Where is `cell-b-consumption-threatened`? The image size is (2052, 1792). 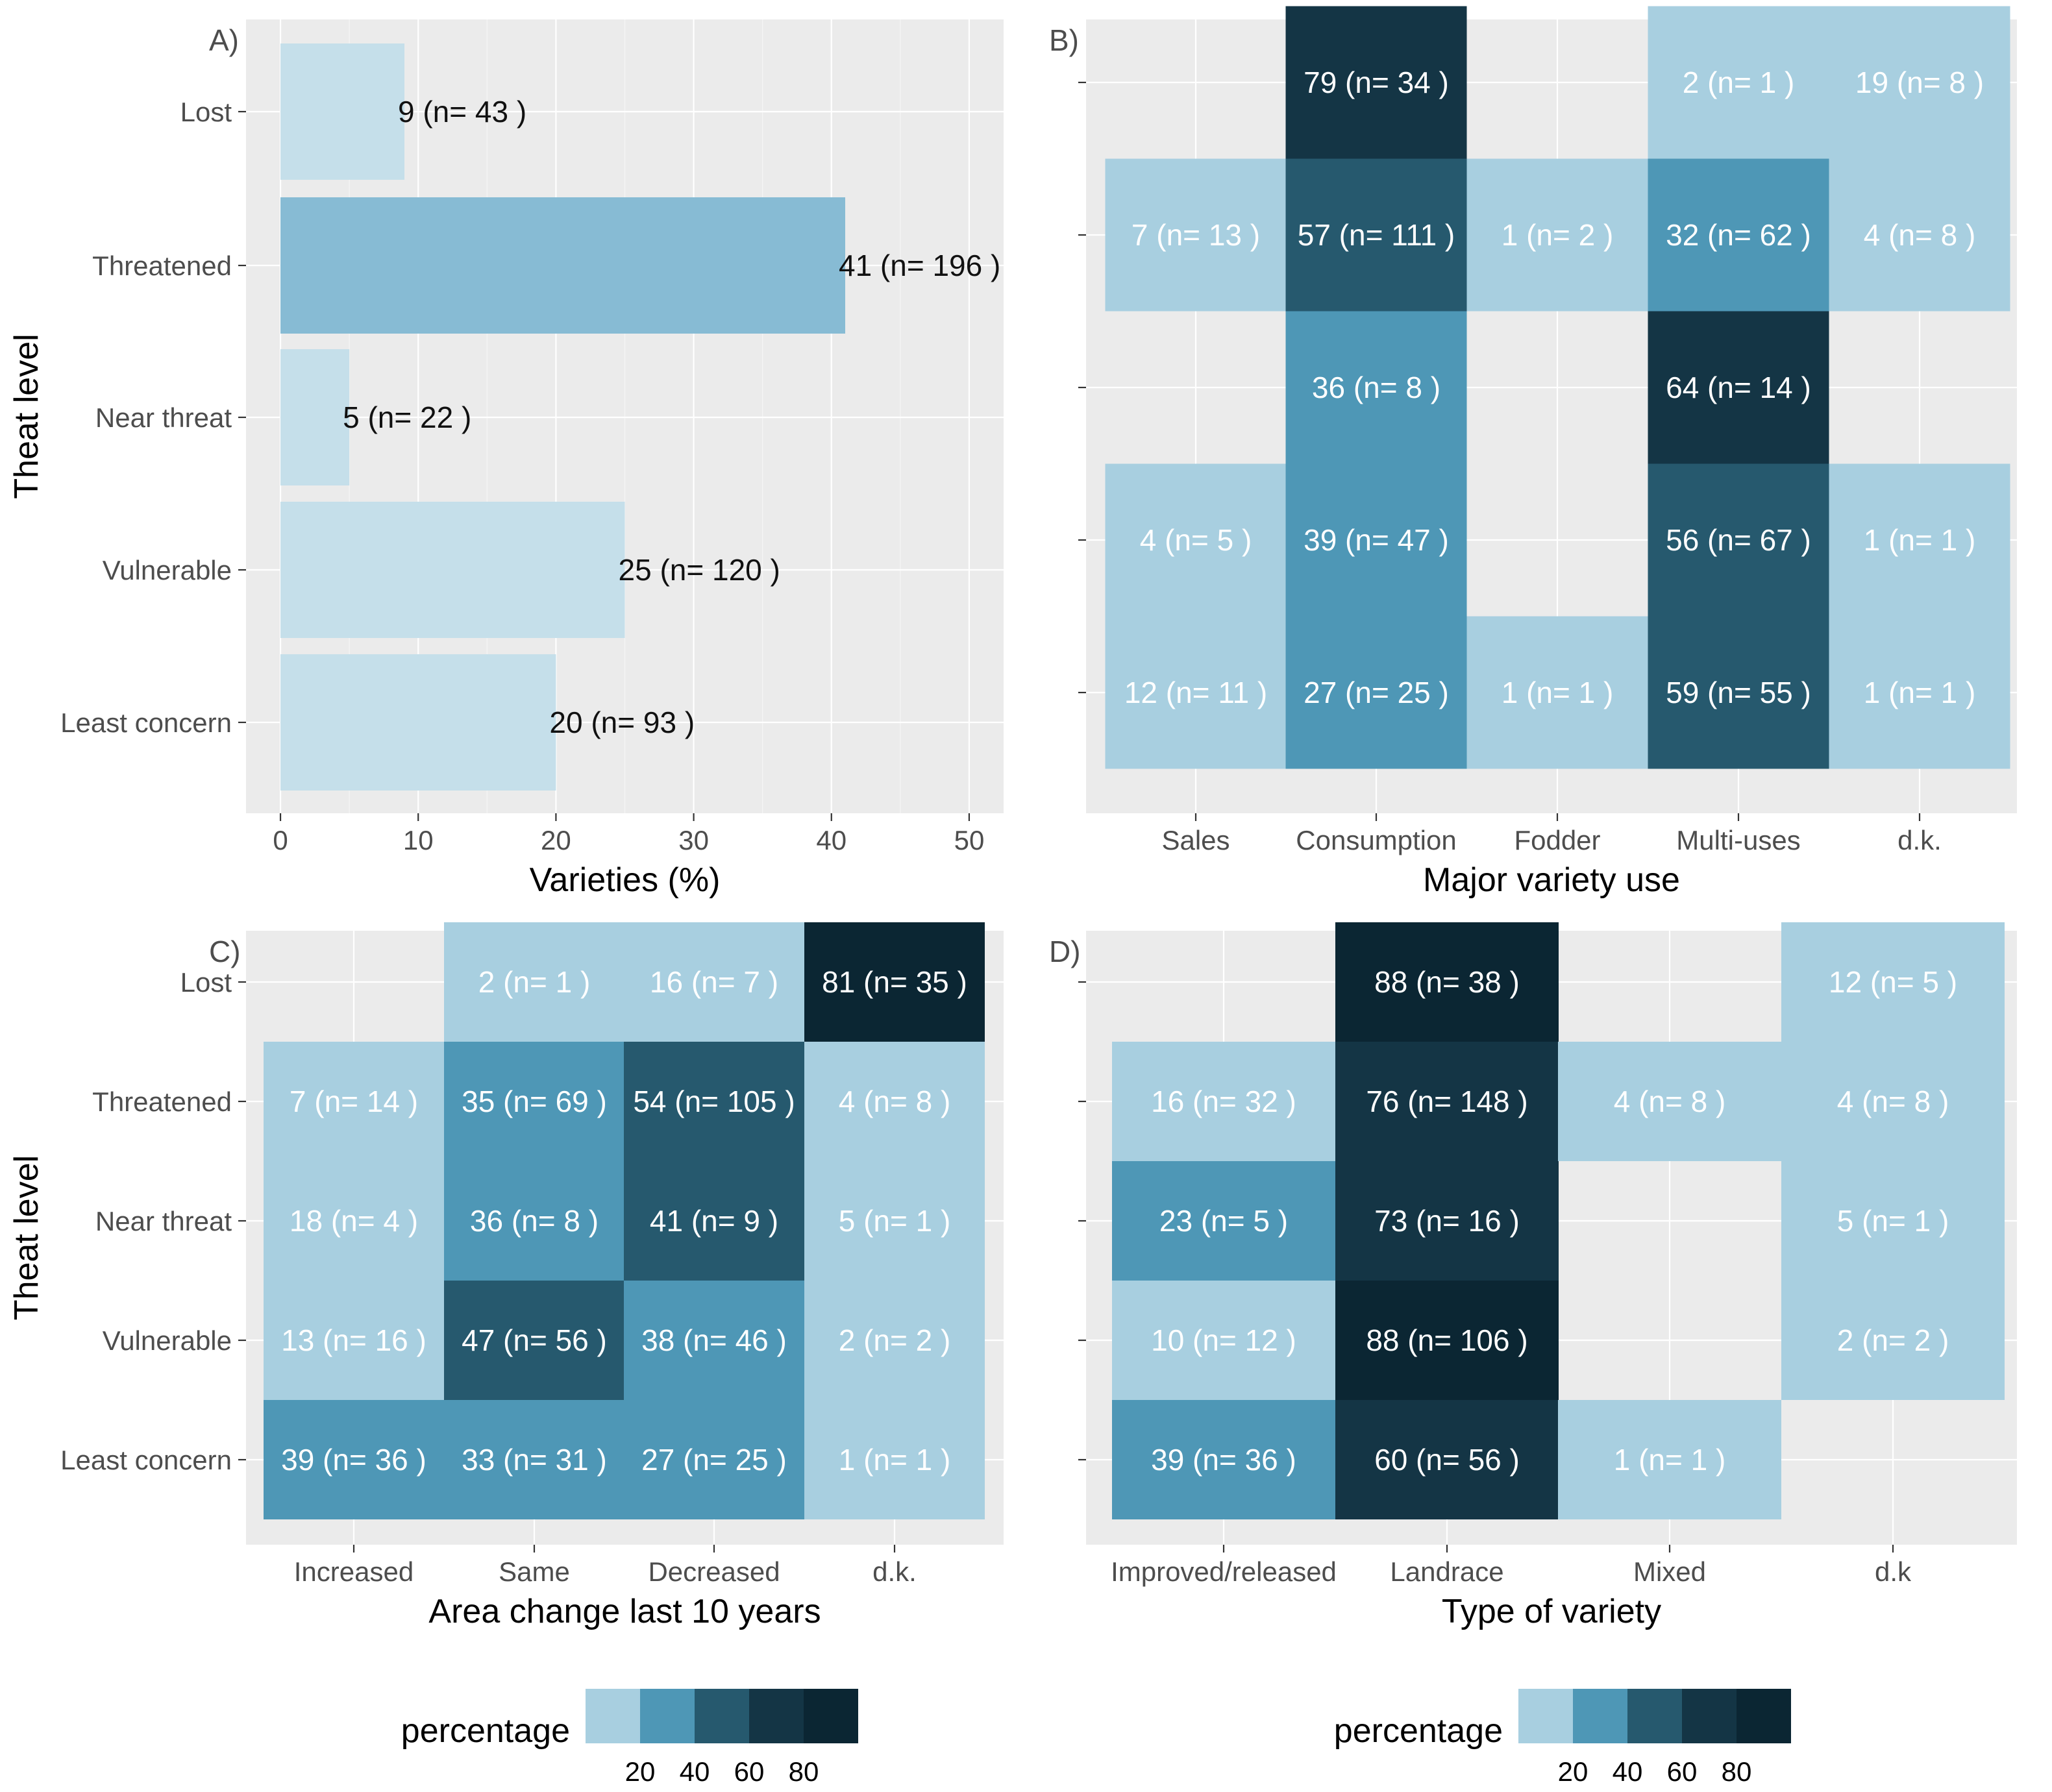 cell-b-consumption-threatened is located at coordinates (1376, 235).